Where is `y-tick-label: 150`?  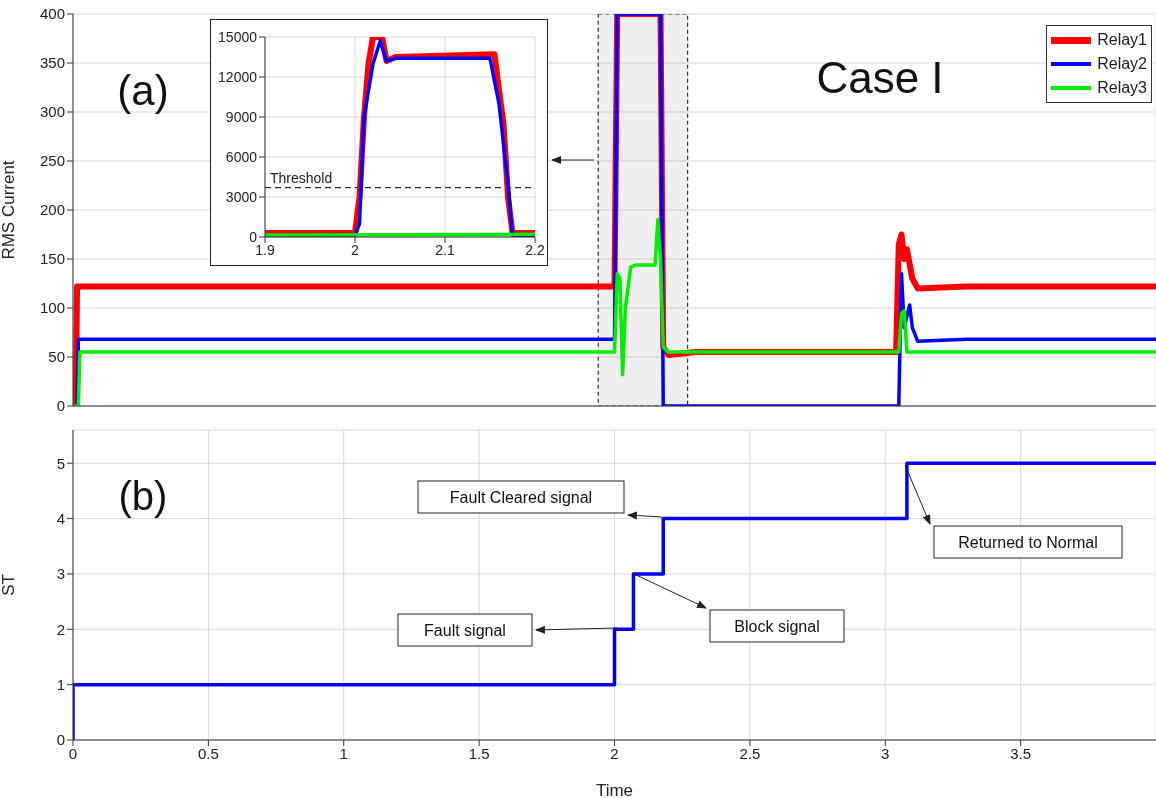 y-tick-label: 150 is located at coordinates (52, 259).